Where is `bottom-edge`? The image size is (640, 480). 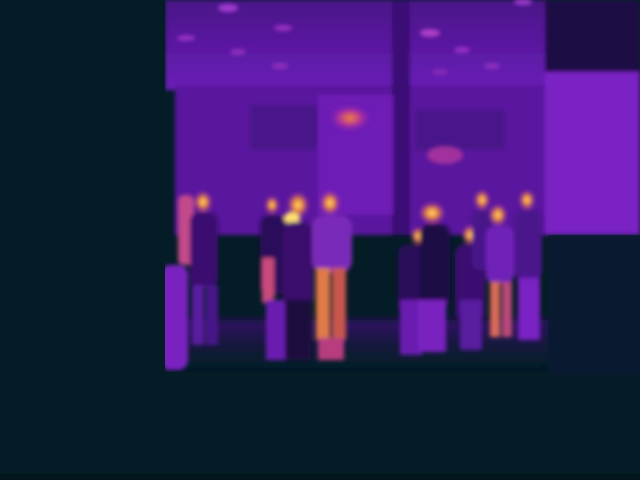 bottom-edge is located at coordinates (320, 477).